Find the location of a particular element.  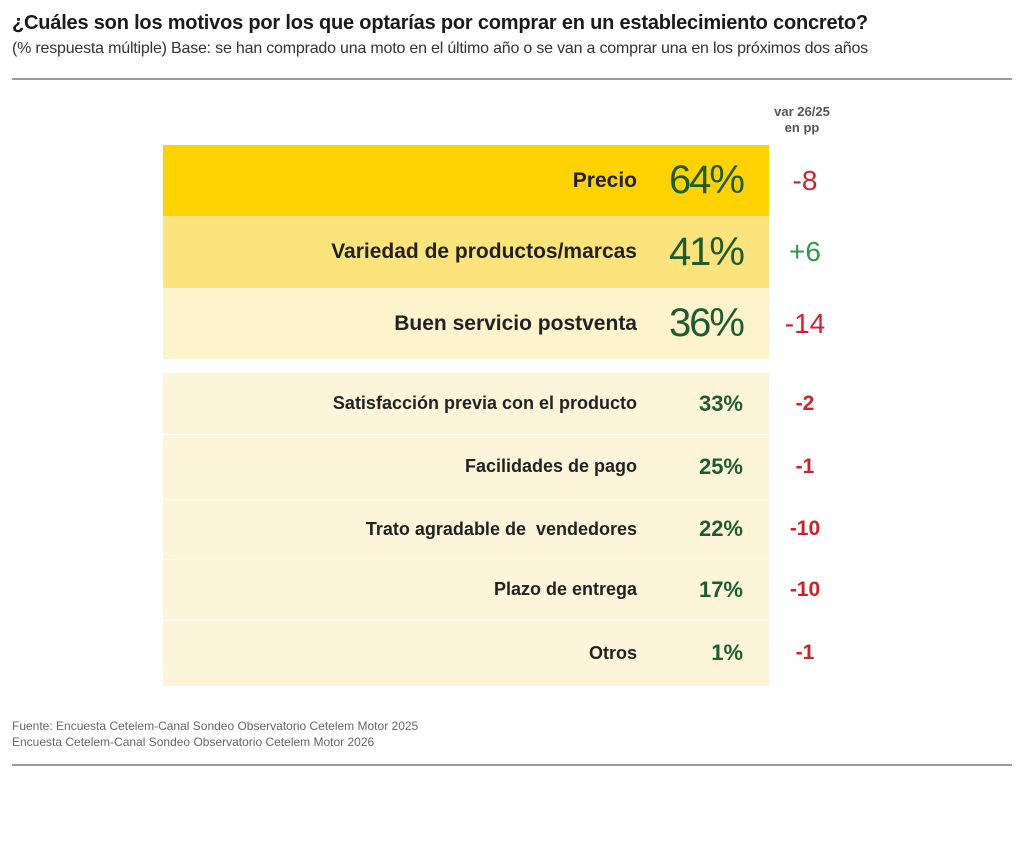

table-row: Facilidades de pago 25% is located at coordinates (466, 466).